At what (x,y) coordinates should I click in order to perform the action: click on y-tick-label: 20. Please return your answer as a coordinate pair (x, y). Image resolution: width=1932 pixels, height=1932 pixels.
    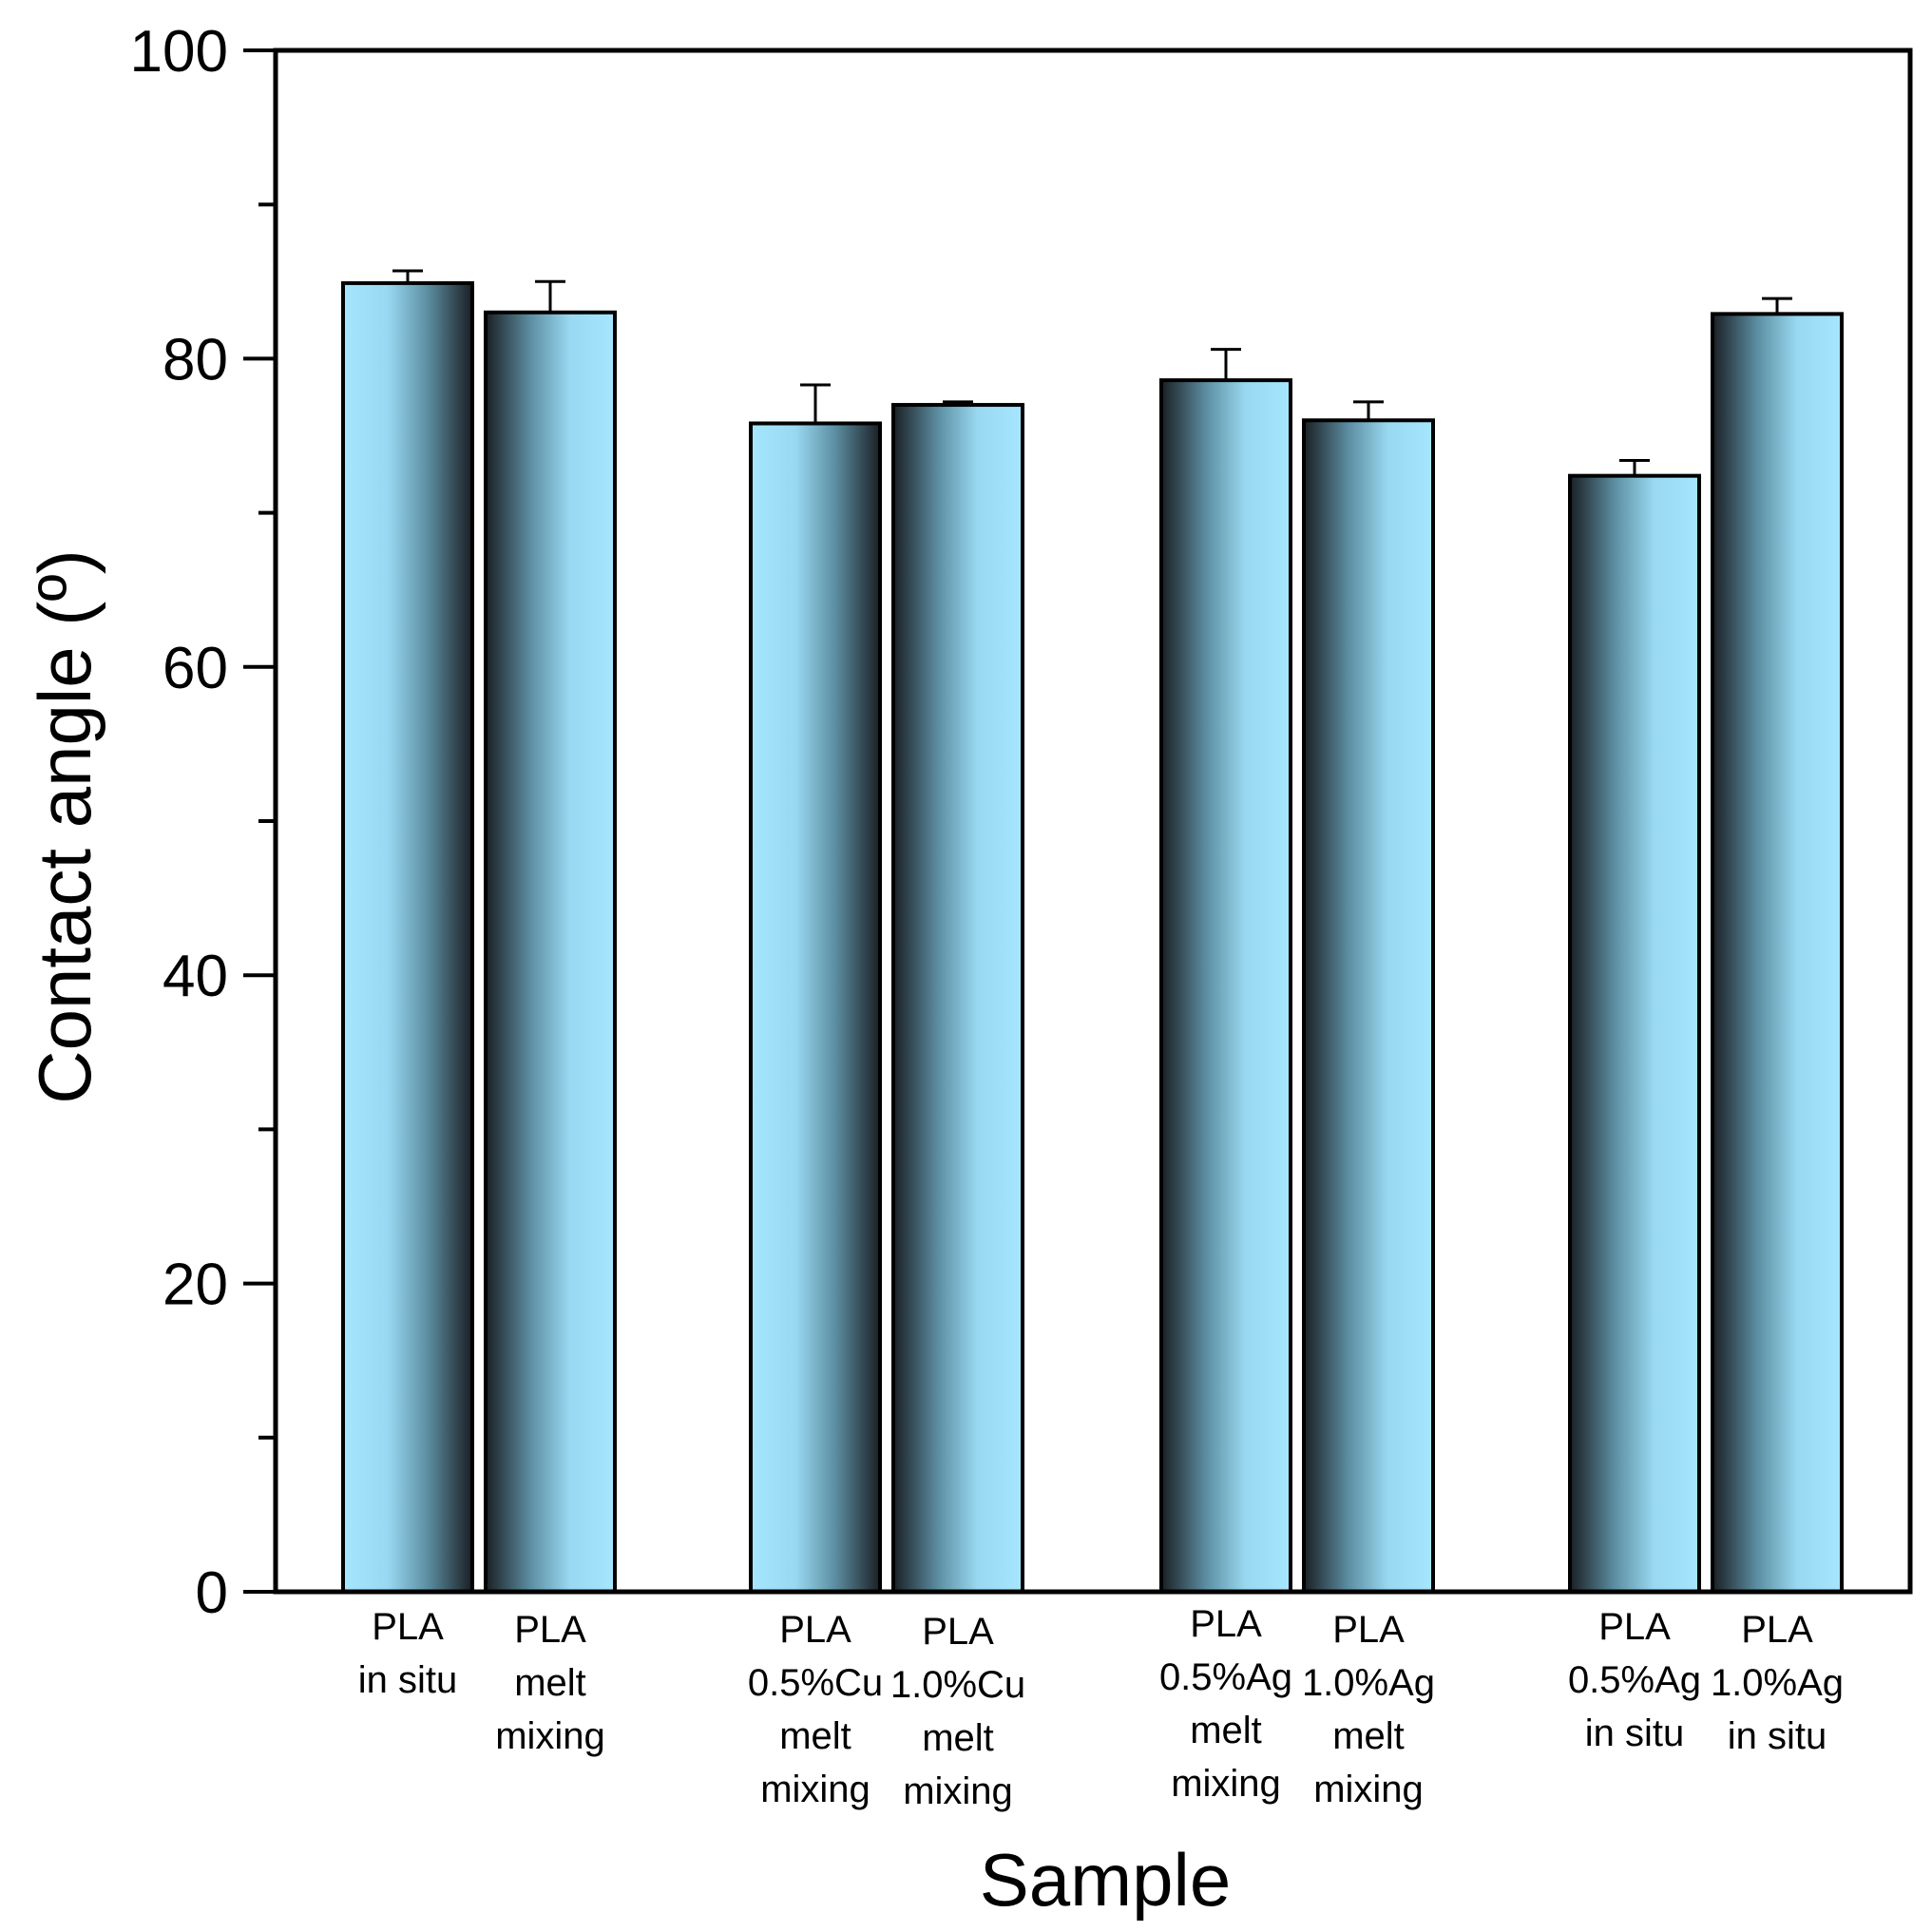
    Looking at the image, I should click on (195, 1285).